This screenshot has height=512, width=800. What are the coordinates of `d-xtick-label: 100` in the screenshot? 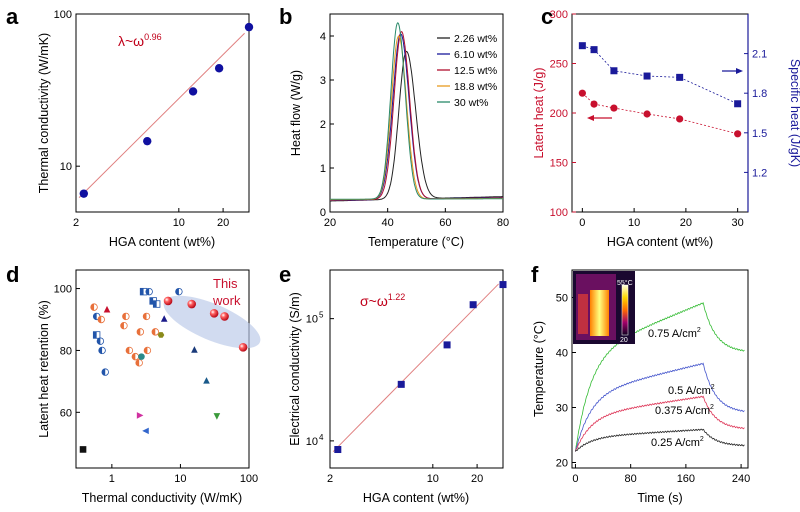 It's located at (249, 479).